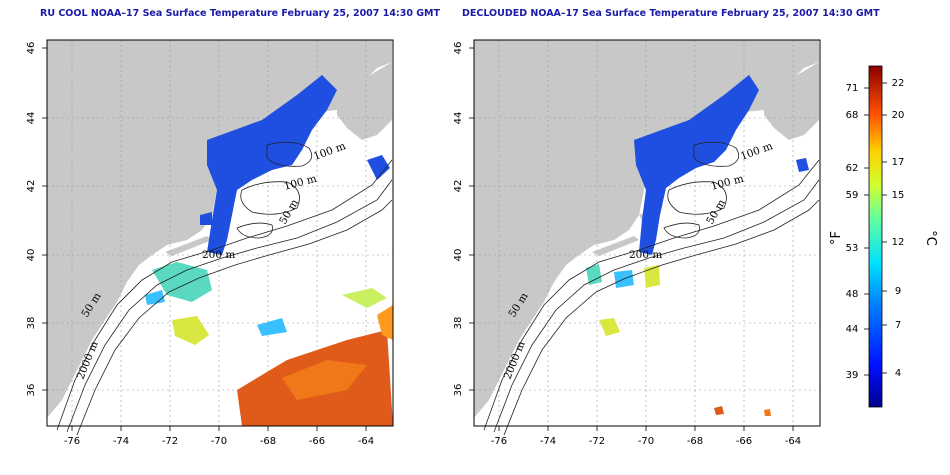 The image size is (950, 475). I want to click on right-y-tick: 44, so click(458, 118).